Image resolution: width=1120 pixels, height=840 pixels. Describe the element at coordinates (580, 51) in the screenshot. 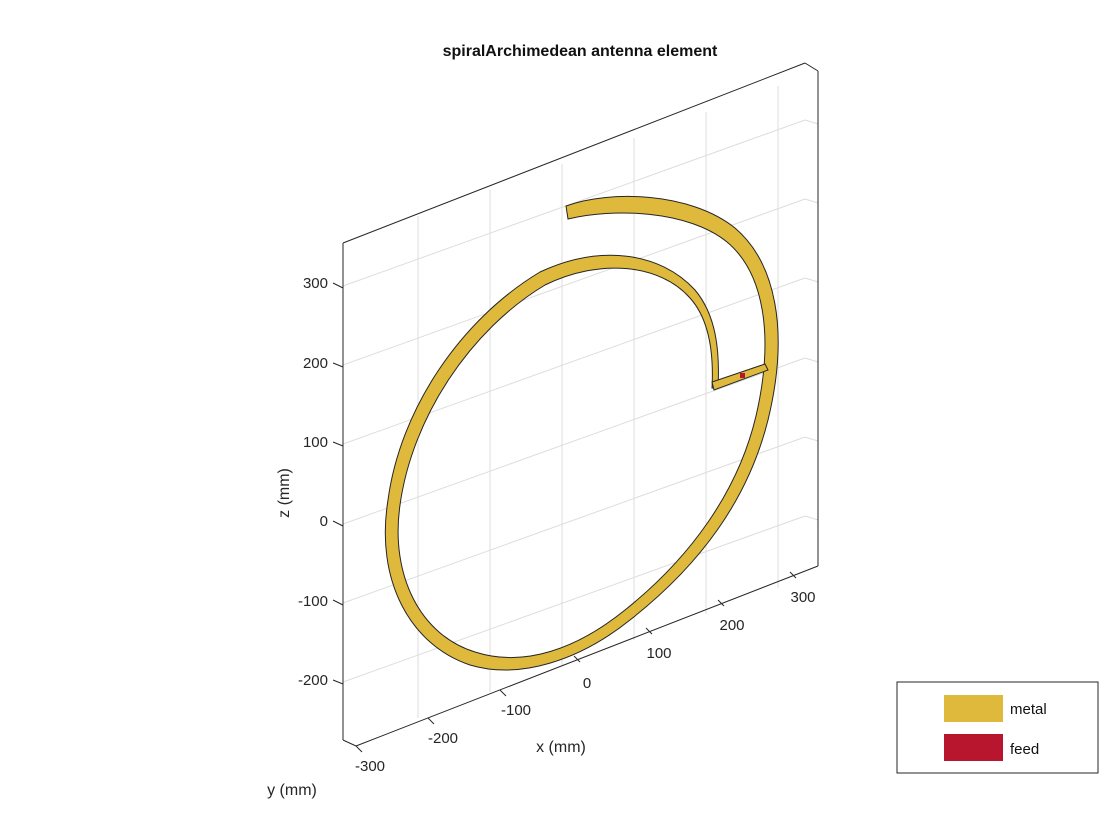

I see `figure-title: spiralArchimedean antenna element` at that location.